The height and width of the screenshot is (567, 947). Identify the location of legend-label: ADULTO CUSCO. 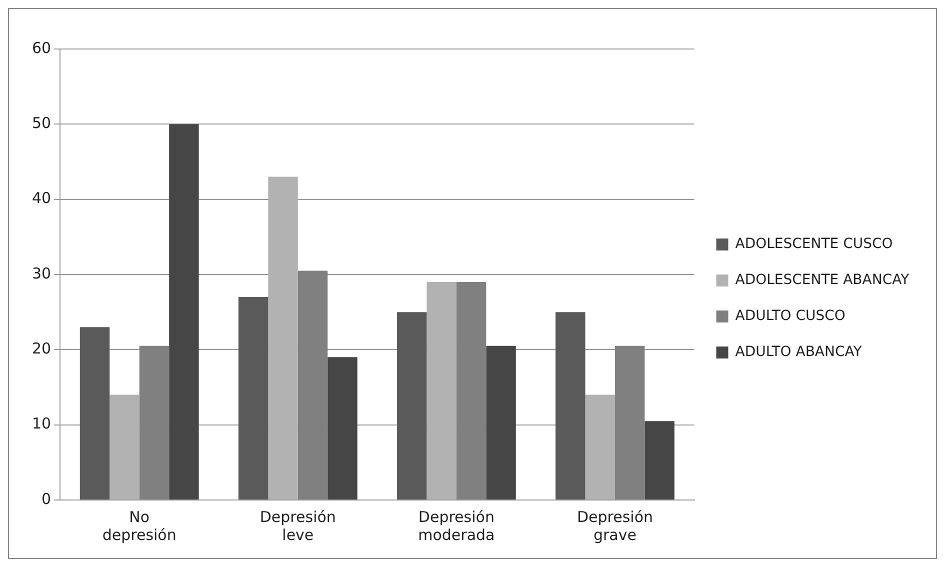
(790, 316).